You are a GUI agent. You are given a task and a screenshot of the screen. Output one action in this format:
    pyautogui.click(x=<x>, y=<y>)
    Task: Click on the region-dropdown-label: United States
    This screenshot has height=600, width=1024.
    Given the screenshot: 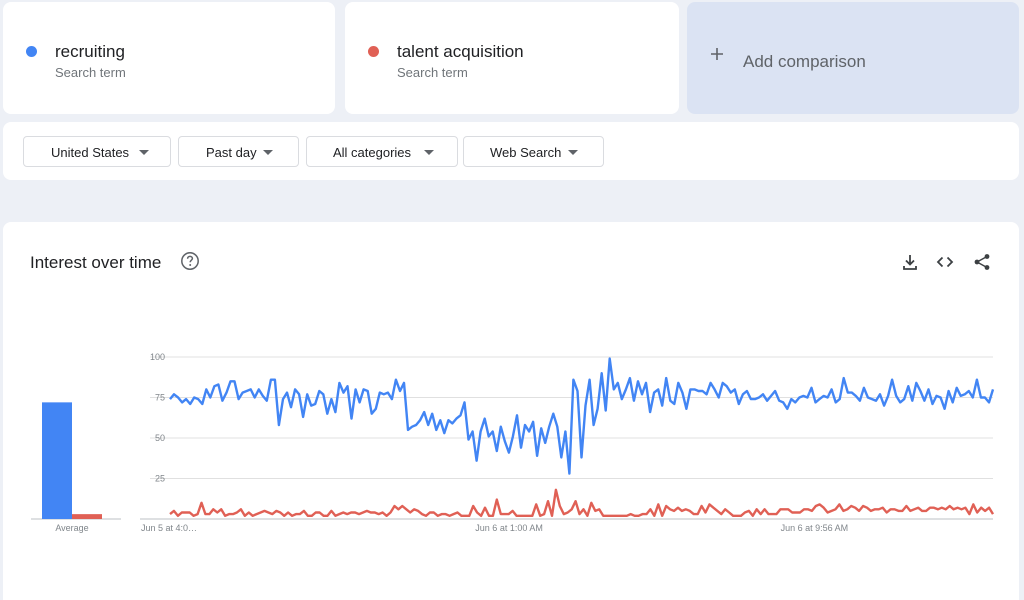 What is the action you would take?
    pyautogui.click(x=90, y=152)
    